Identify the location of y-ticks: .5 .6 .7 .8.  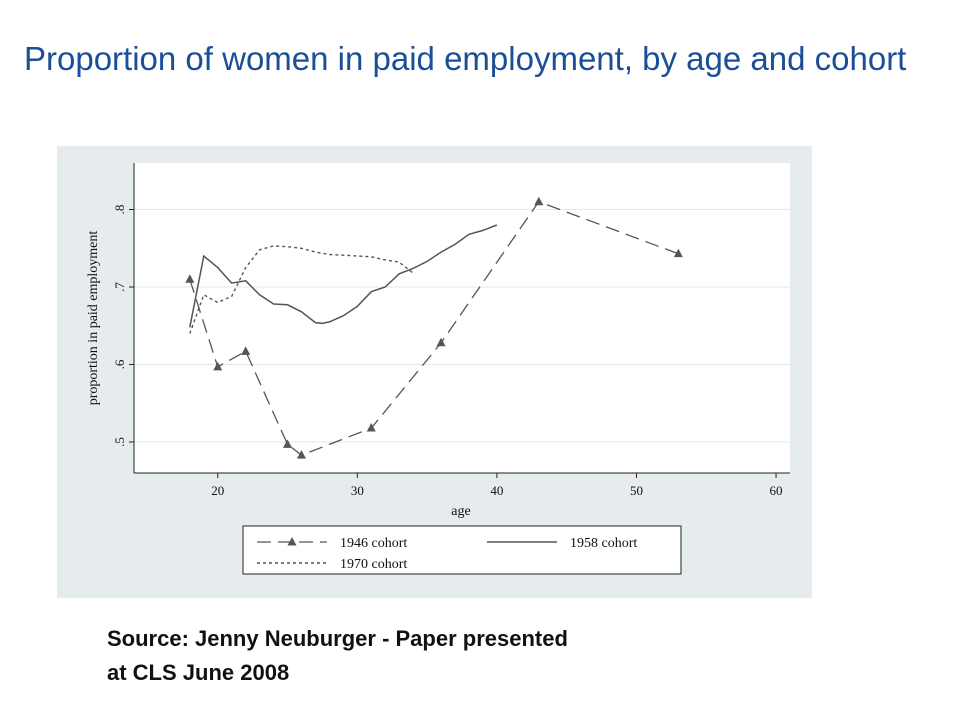
(123, 326).